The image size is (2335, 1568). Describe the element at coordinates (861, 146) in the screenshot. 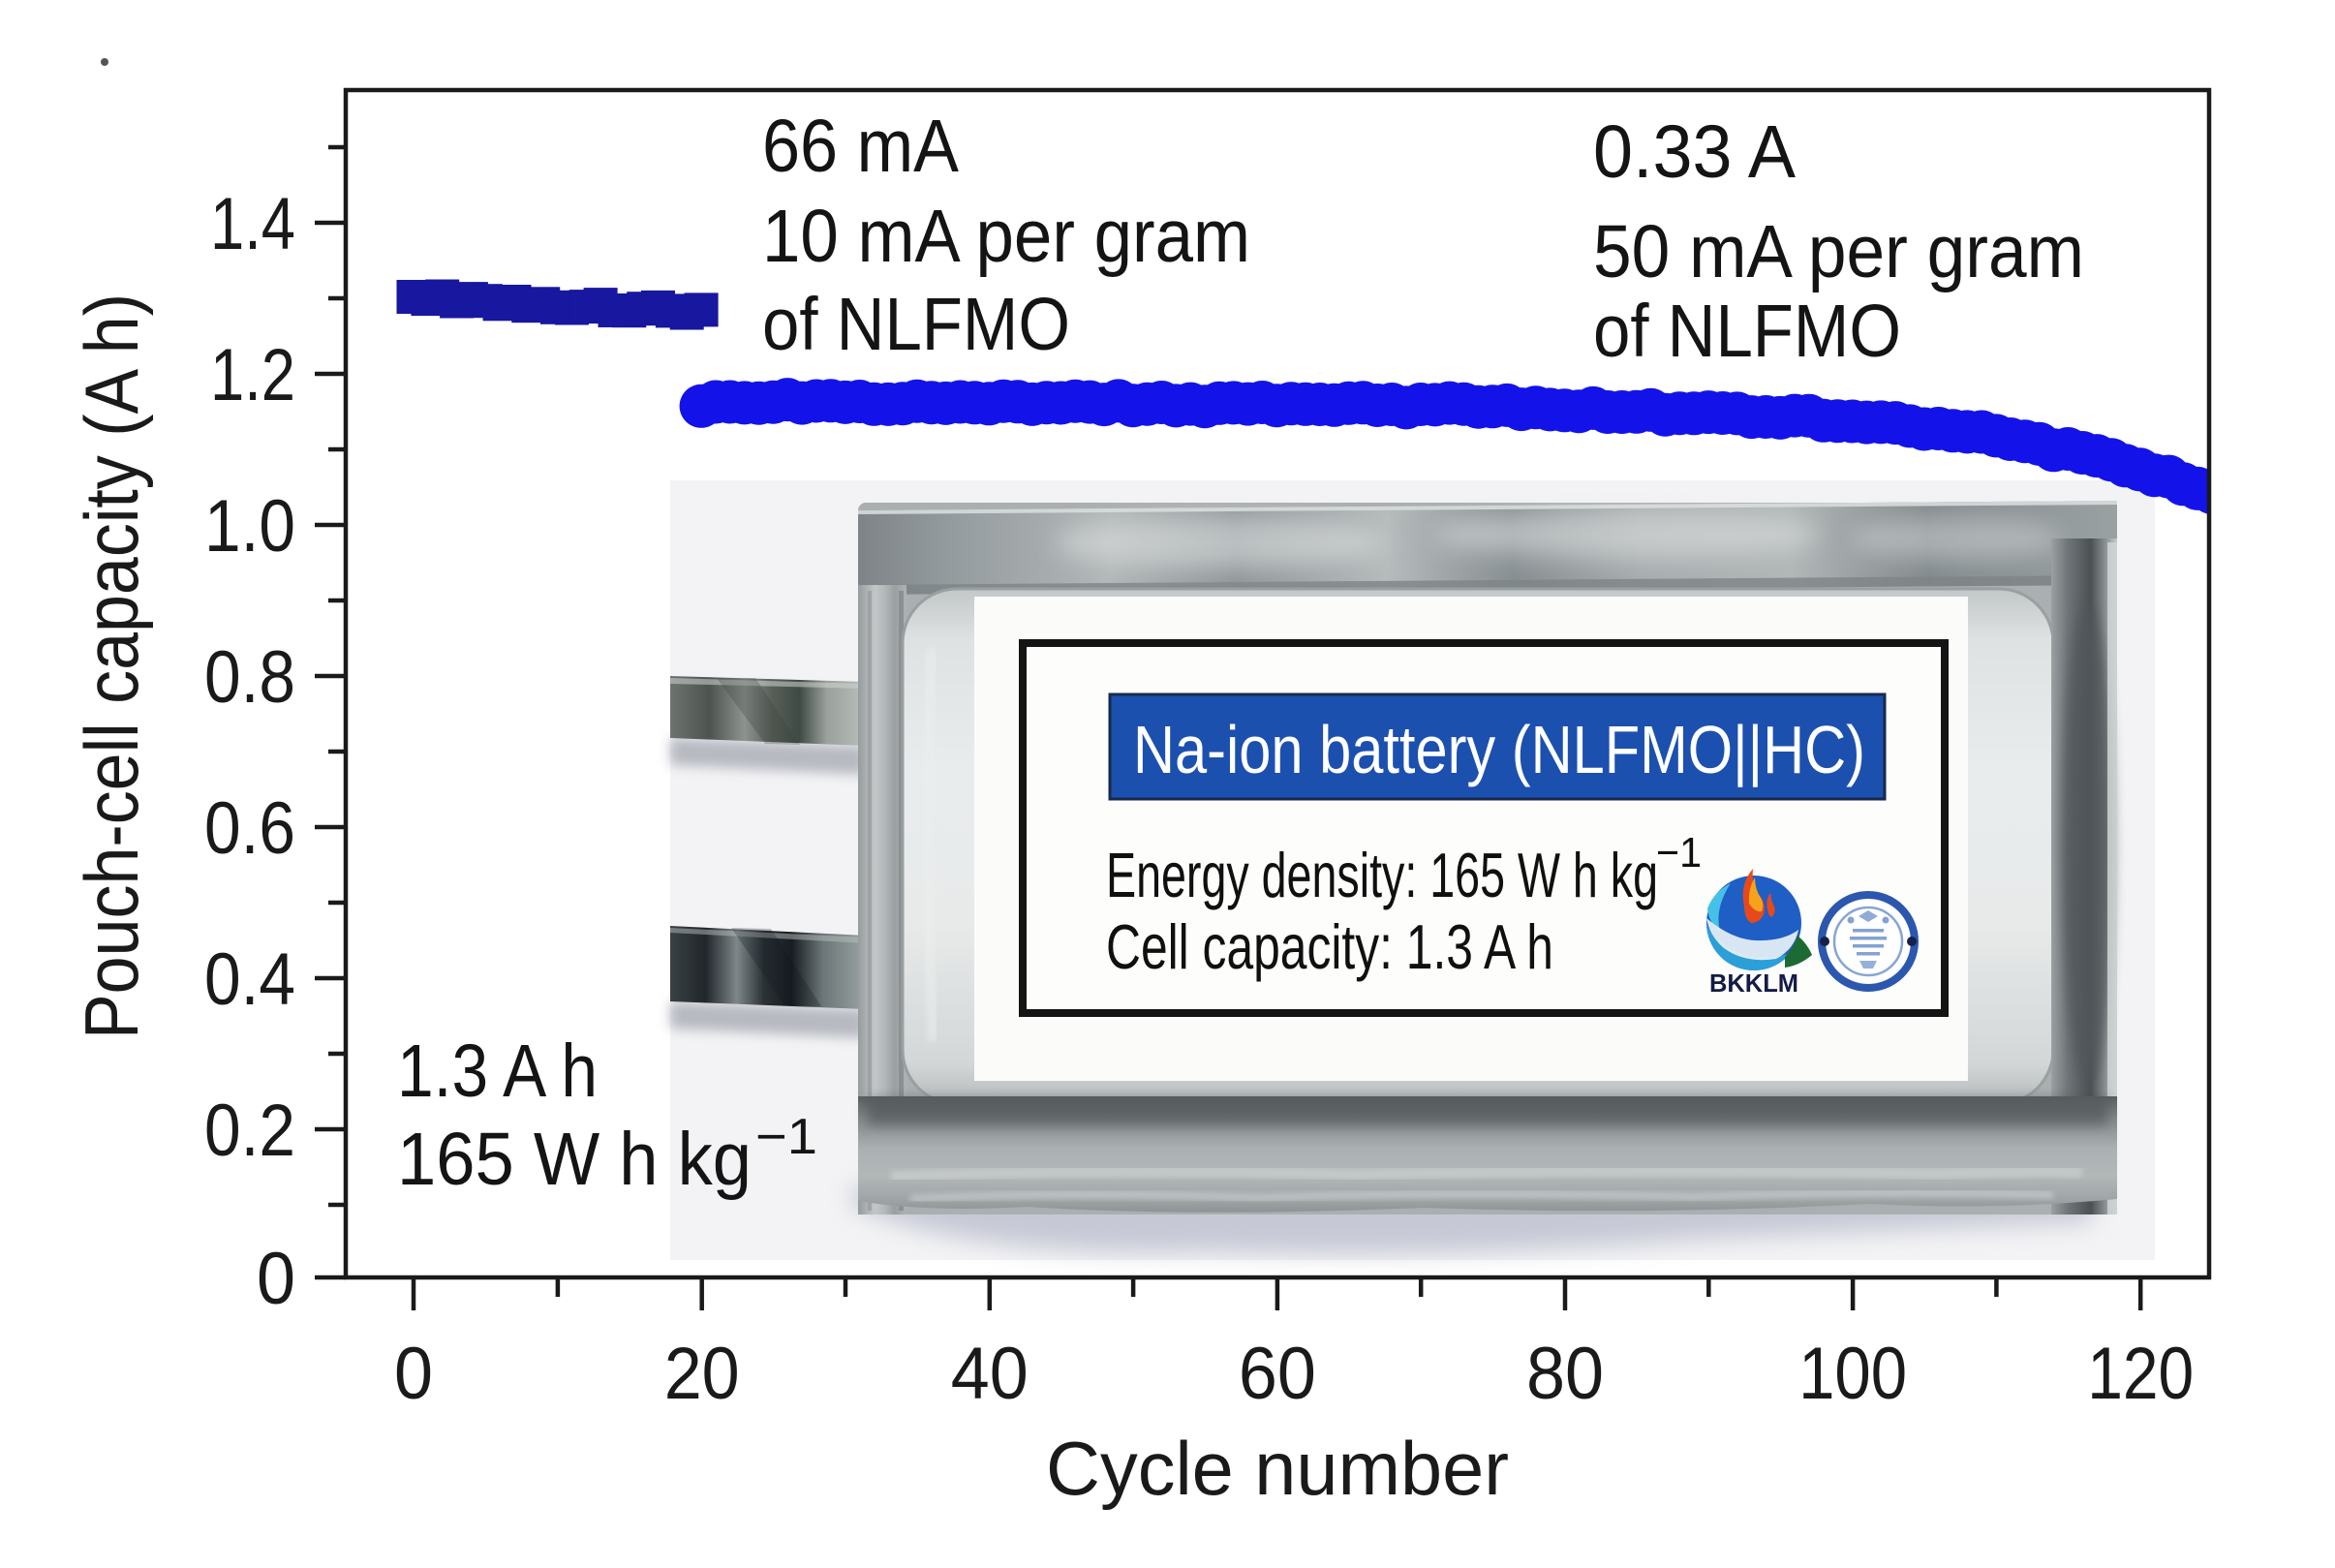

I see `svg-text: 66 mA` at that location.